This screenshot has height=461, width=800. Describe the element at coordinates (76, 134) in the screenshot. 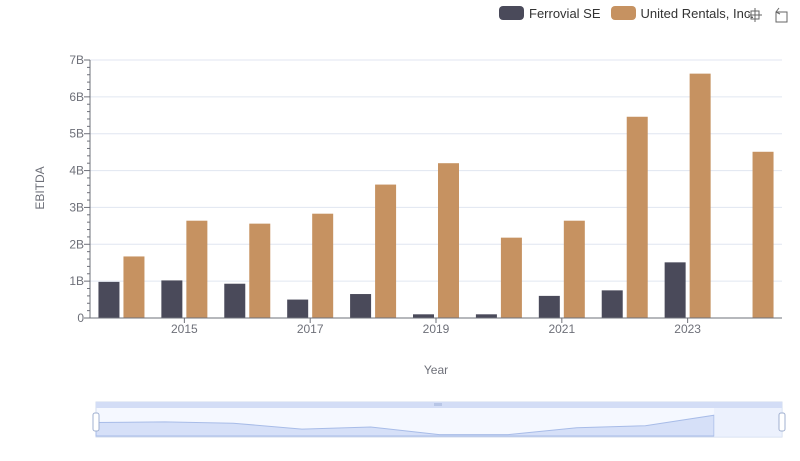

I see `y-tick-label: 5B` at that location.